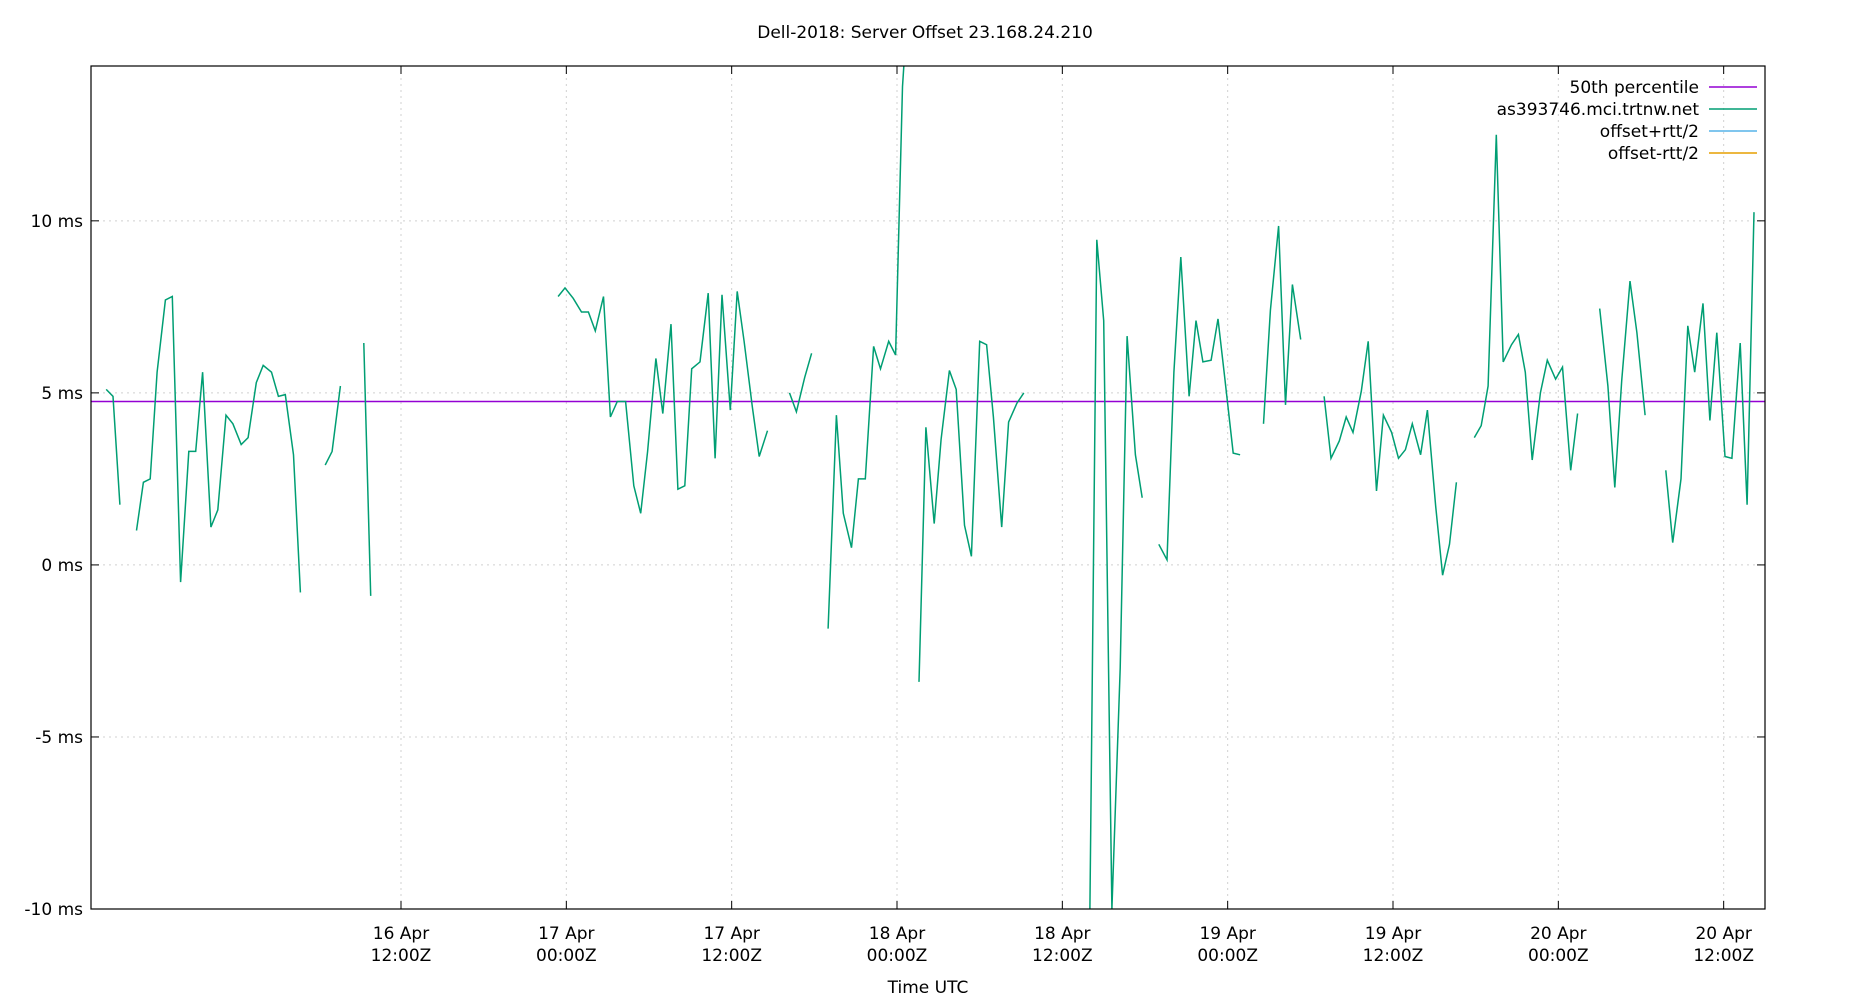 The width and height of the screenshot is (1850, 1000). Describe the element at coordinates (62, 566) in the screenshot. I see `y-tick-label: 0 ms` at that location.